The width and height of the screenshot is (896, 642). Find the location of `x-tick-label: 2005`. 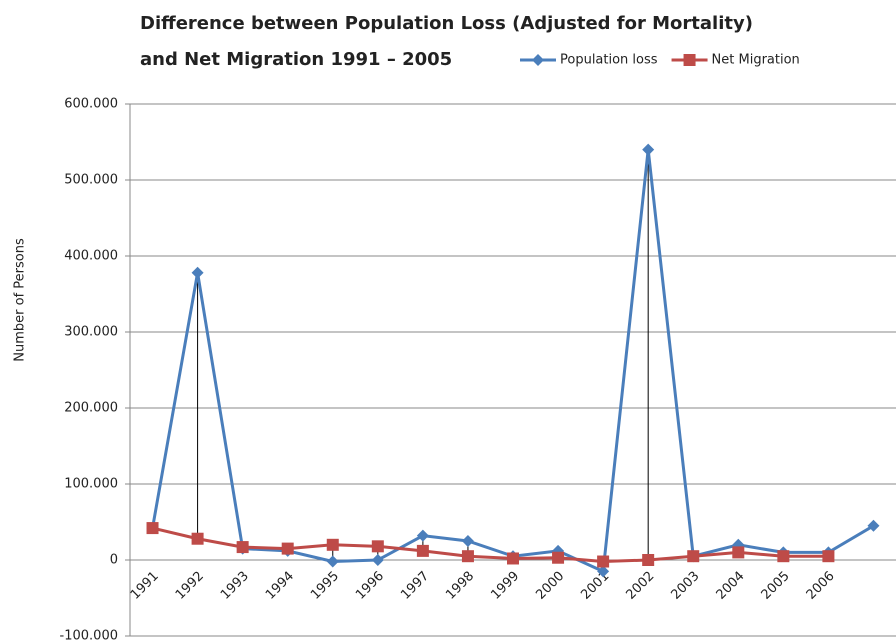

x-tick-label: 2005 is located at coordinates (776, 586).